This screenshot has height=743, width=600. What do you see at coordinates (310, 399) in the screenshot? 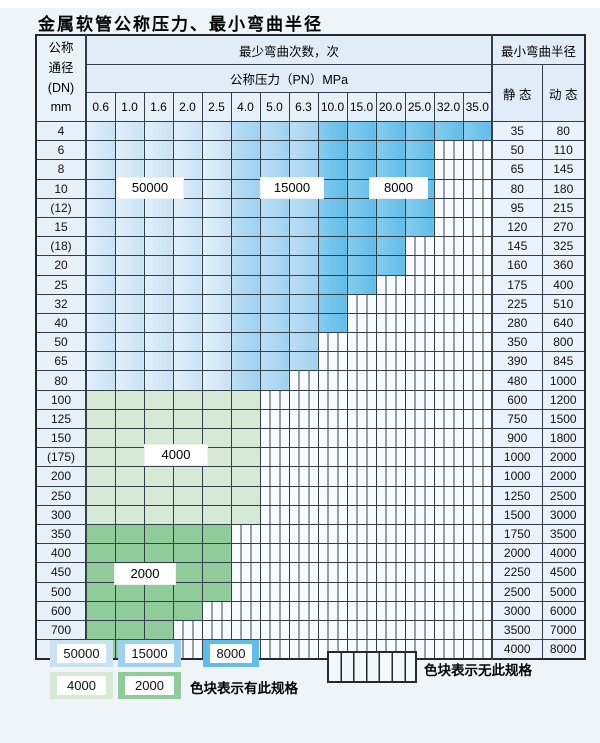
I see `table-row: 100 600 1200` at bounding box center [310, 399].